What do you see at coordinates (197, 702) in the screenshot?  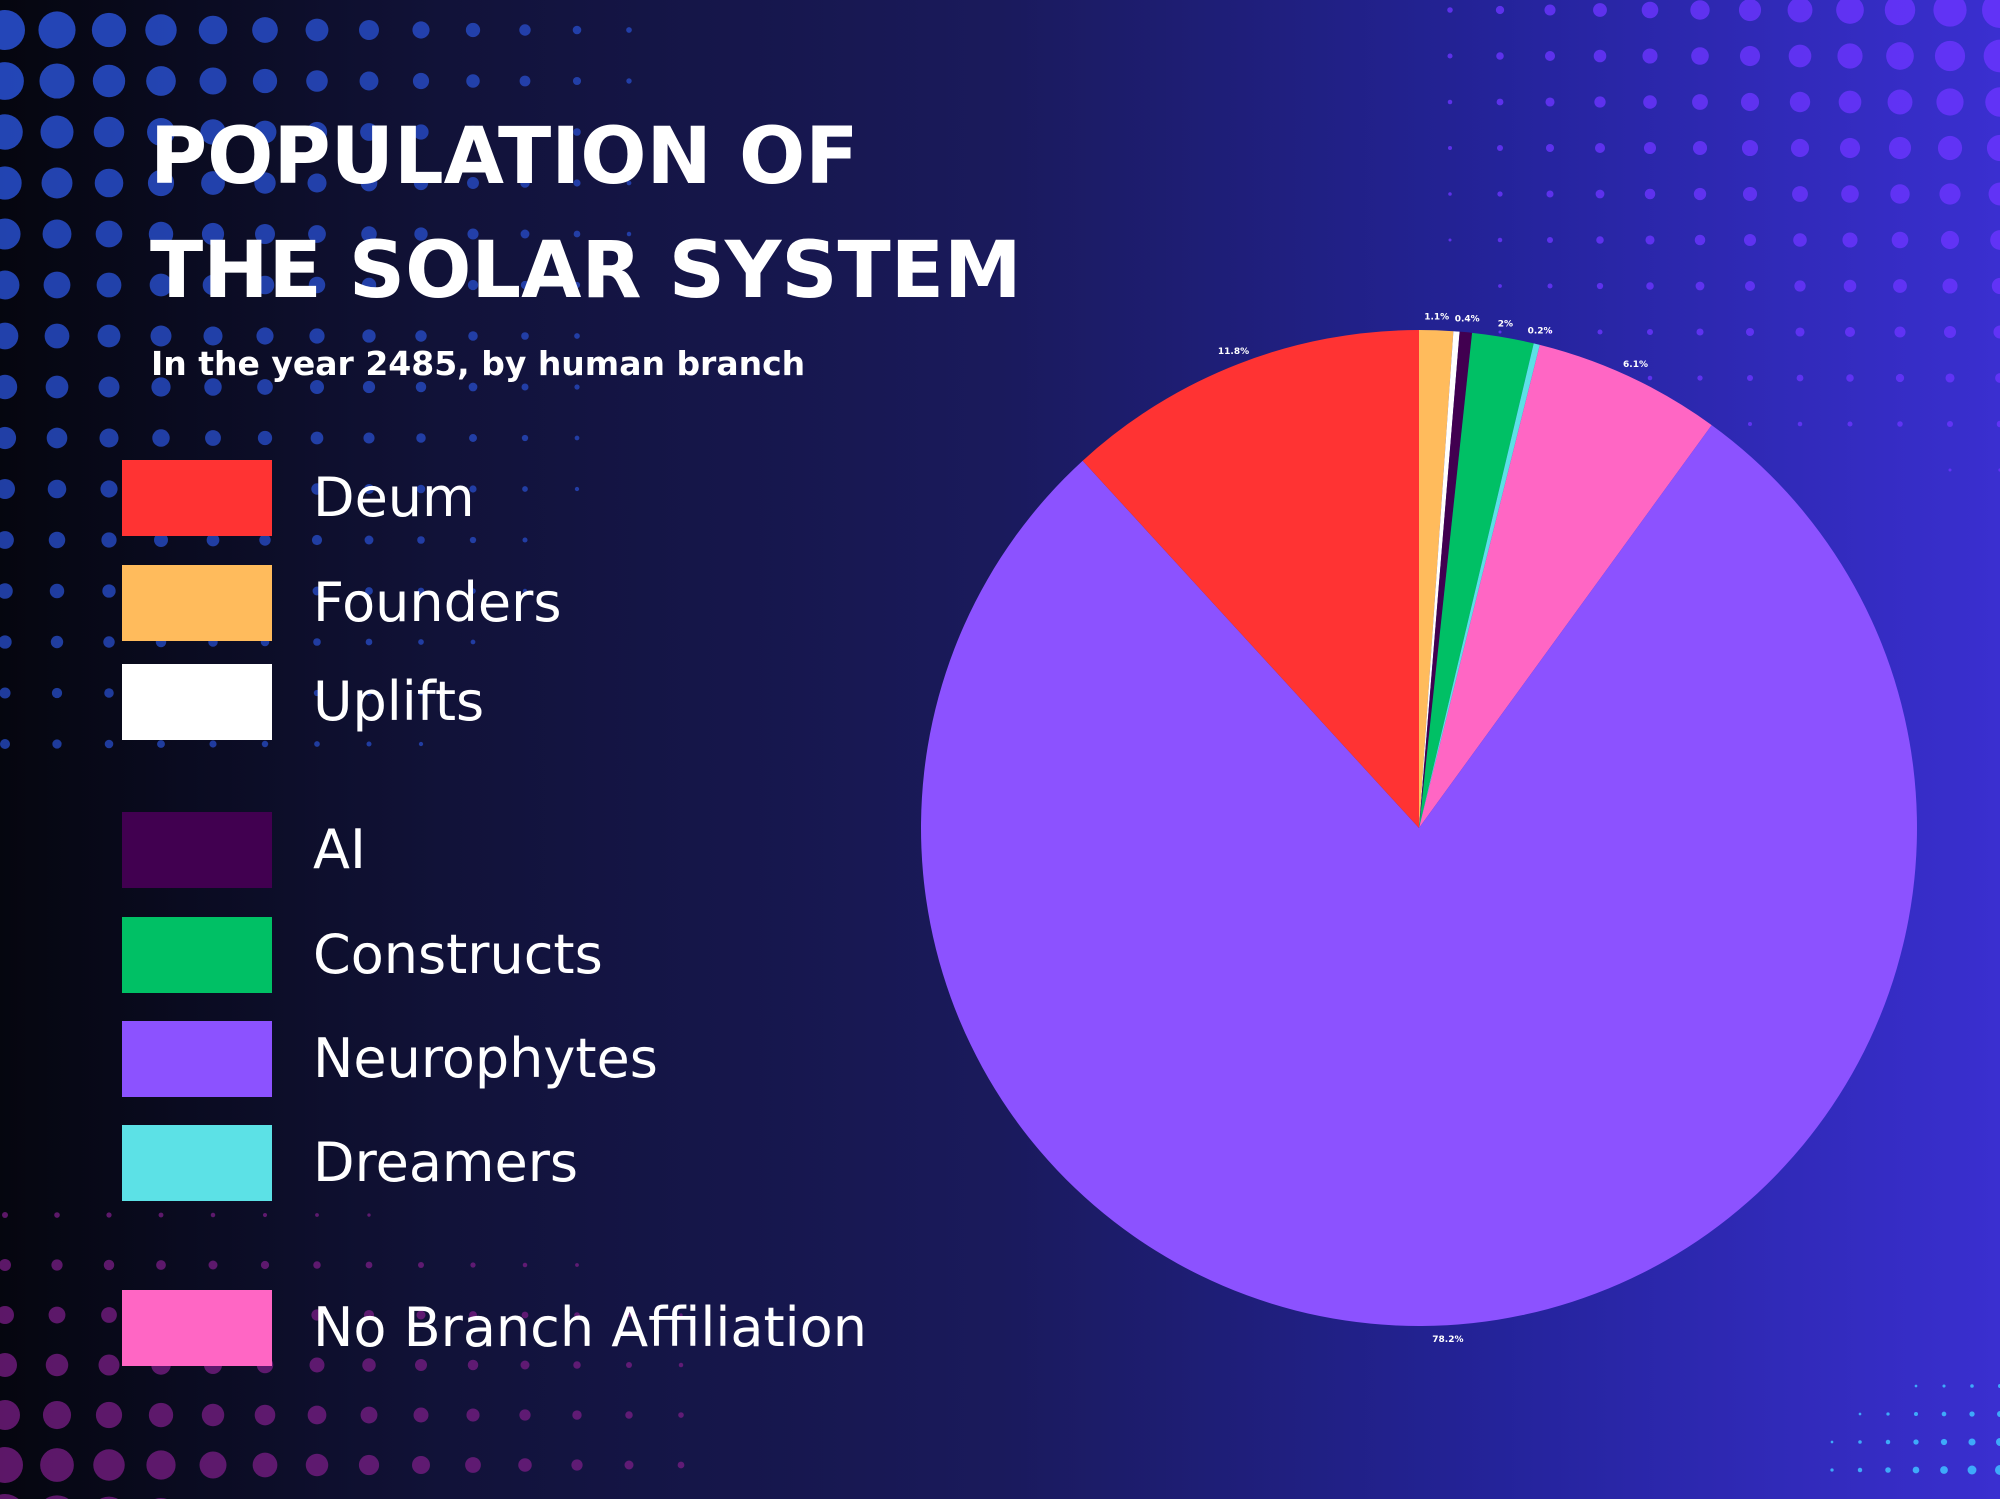 I see `legend-swatch-uplifts` at bounding box center [197, 702].